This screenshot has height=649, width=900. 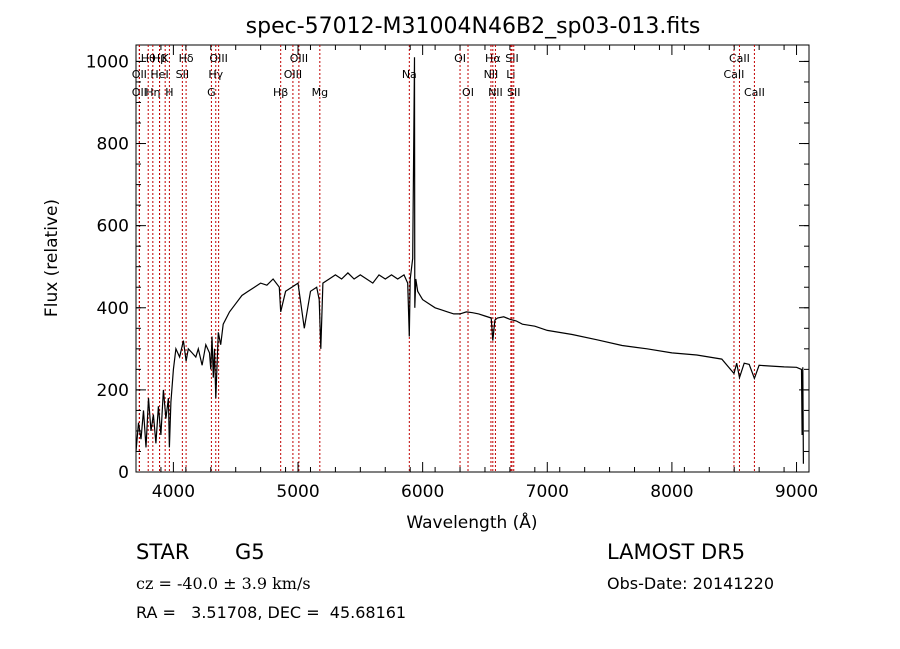 What do you see at coordinates (113, 391) in the screenshot?
I see `y-tick-label: 200` at bounding box center [113, 391].